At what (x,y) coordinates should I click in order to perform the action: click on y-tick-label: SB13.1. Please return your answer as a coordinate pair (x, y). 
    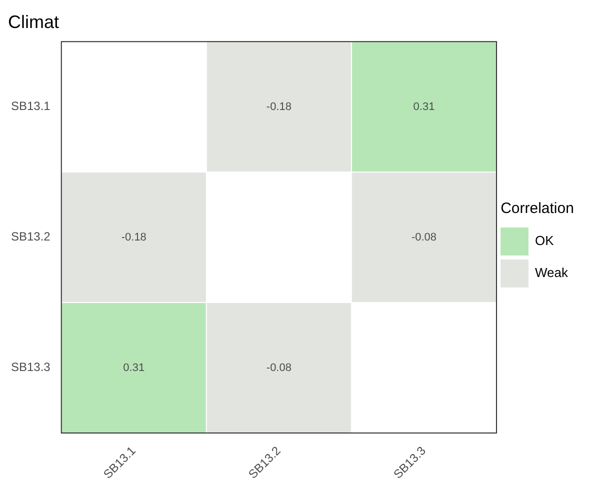
    Looking at the image, I should click on (30, 106).